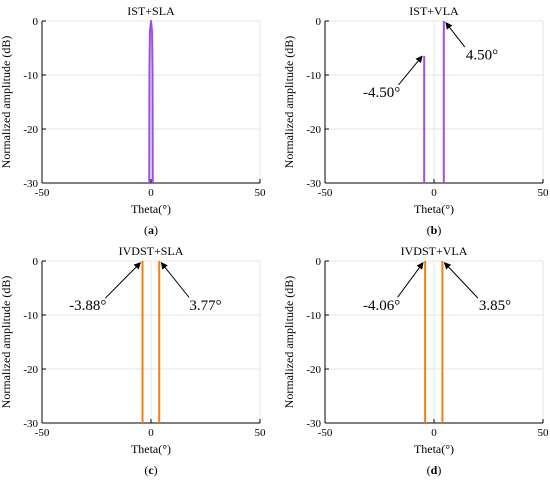  Describe the element at coordinates (495, 306) in the screenshot. I see `annotation-label: 3.85°` at that location.